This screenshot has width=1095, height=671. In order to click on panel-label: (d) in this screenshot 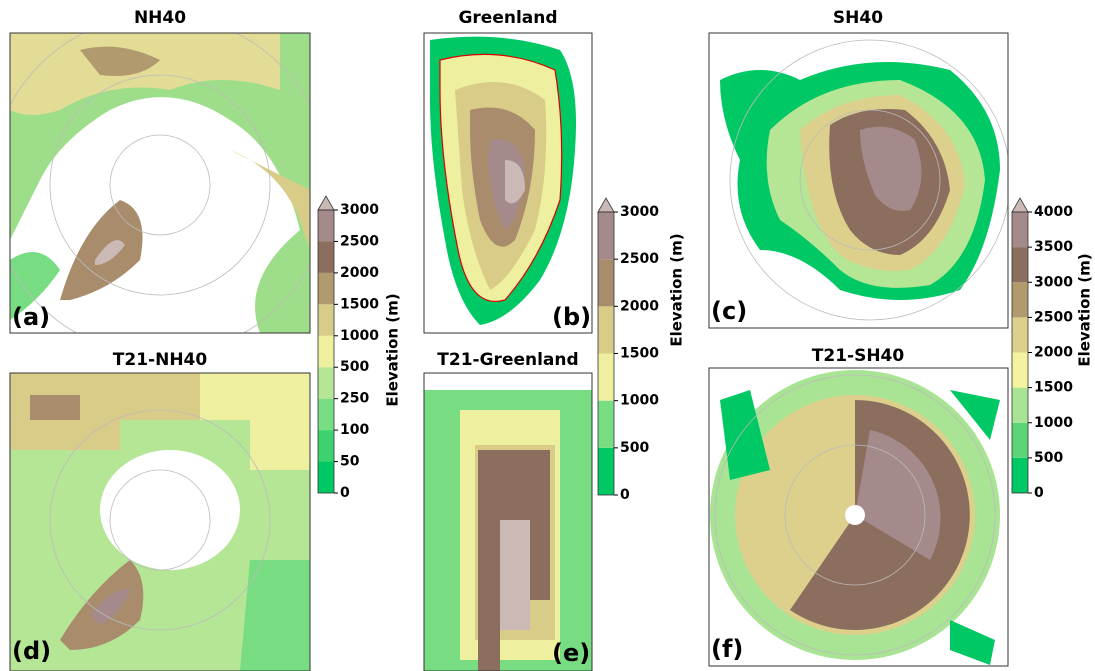, I will do `click(31, 651)`.